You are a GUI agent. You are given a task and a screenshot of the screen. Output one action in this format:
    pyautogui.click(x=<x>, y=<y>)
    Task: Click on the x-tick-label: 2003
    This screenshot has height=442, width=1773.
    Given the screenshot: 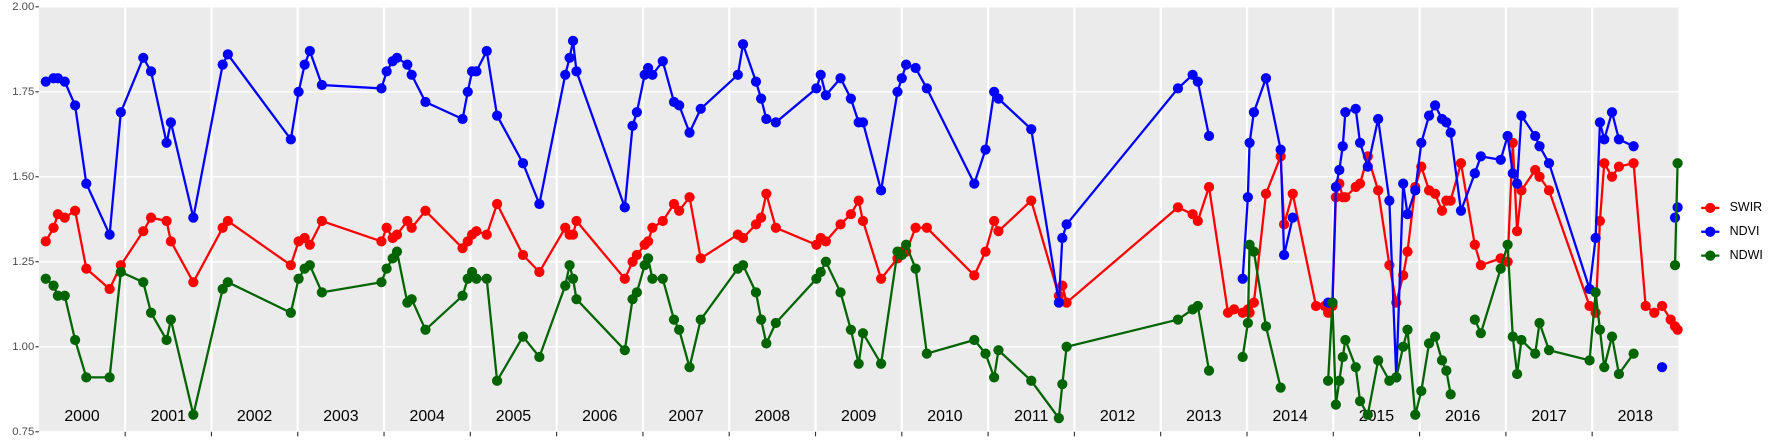 What is the action you would take?
    pyautogui.click(x=341, y=416)
    